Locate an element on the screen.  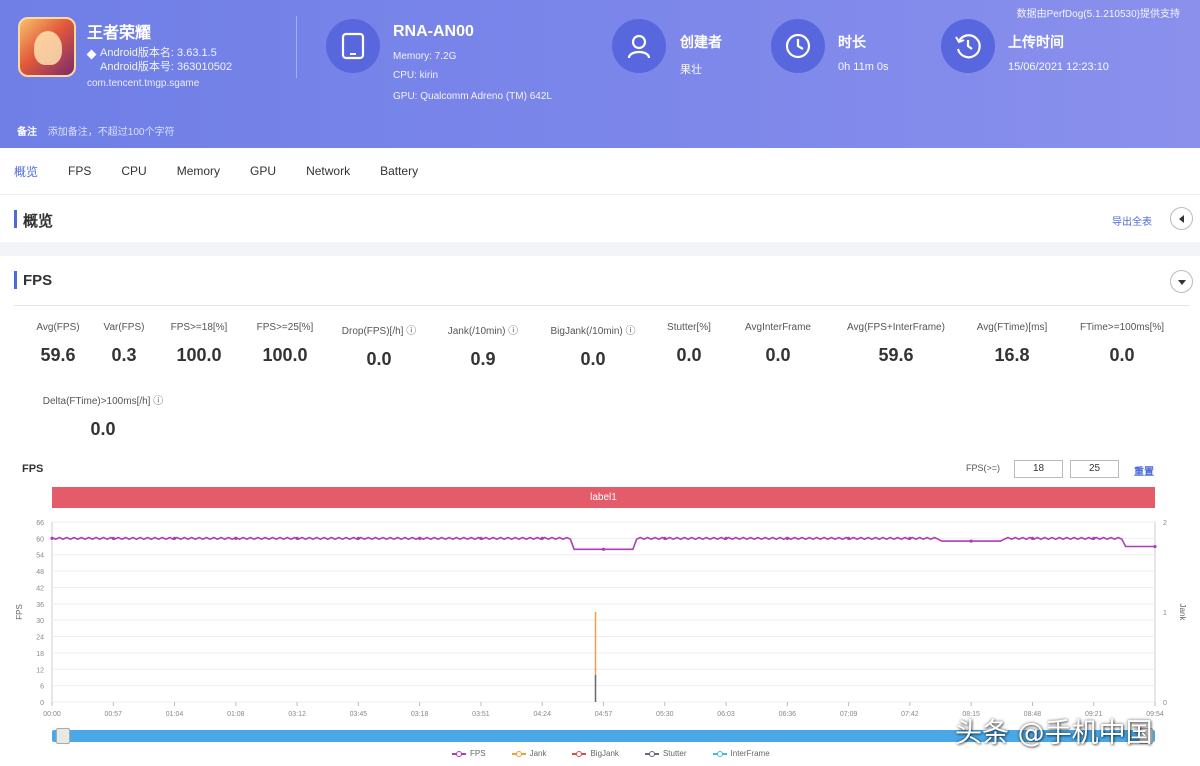
metric-ftime-100: FTime>=100ms[%] 0.0 is located at coordinates (1122, 344).